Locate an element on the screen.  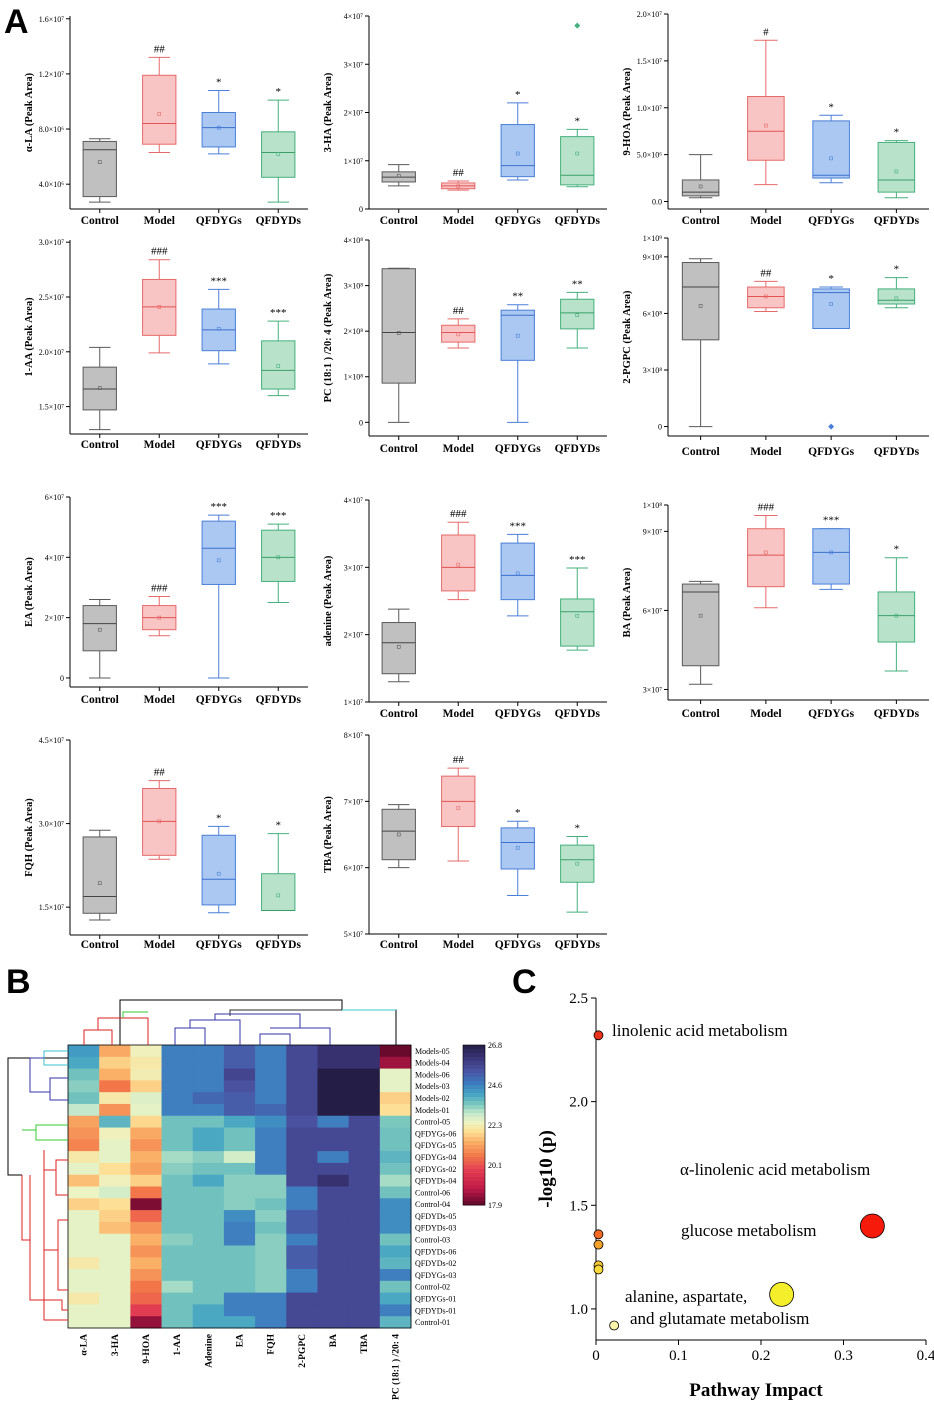
y-tick-label: 4.0×10⁶ is located at coordinates (52, 184).